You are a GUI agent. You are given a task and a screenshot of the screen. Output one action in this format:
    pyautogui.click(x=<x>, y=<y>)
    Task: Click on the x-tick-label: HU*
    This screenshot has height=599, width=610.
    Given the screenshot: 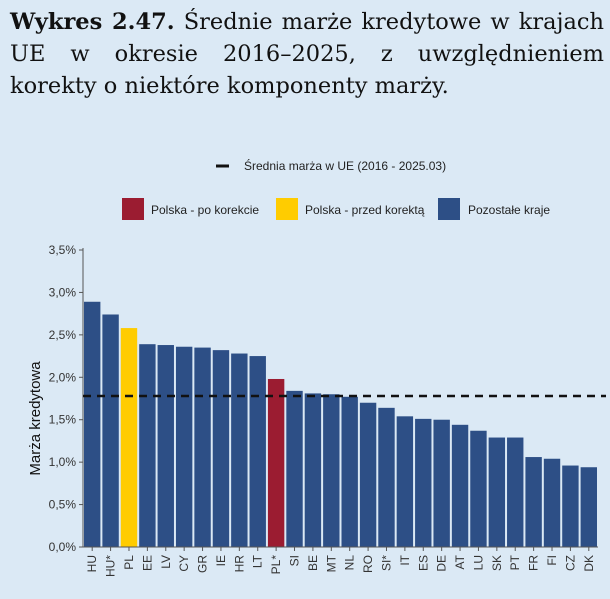 What is the action you would take?
    pyautogui.click(x=111, y=566)
    